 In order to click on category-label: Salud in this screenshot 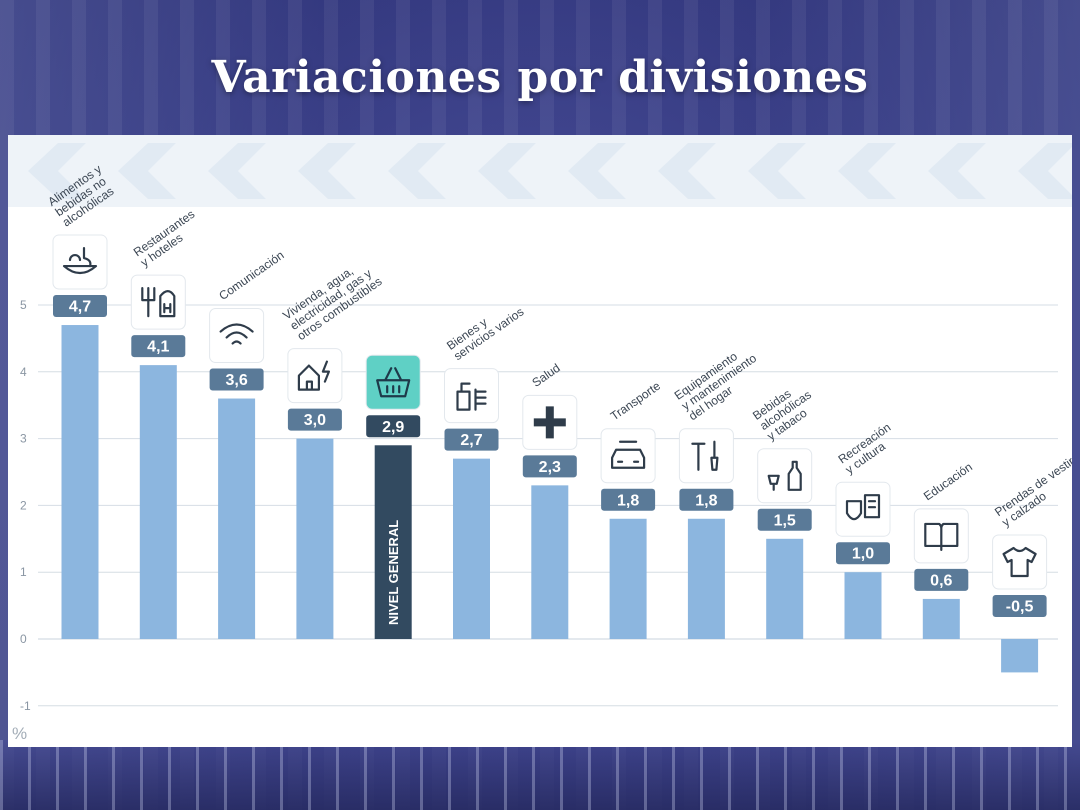, I will do `click(545, 375)`.